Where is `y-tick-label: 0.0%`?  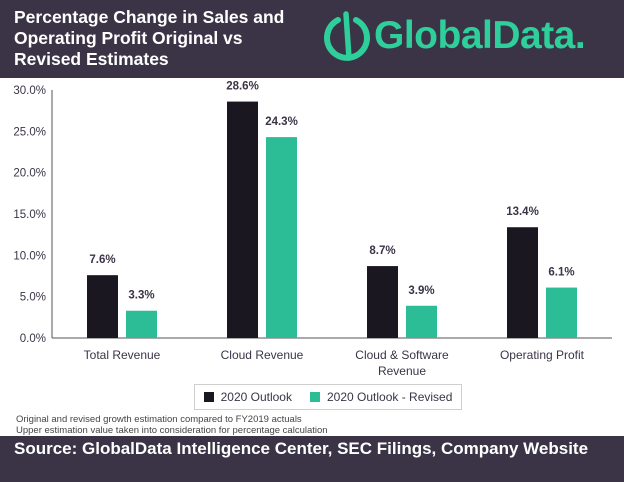
y-tick-label: 0.0% is located at coordinates (33, 339).